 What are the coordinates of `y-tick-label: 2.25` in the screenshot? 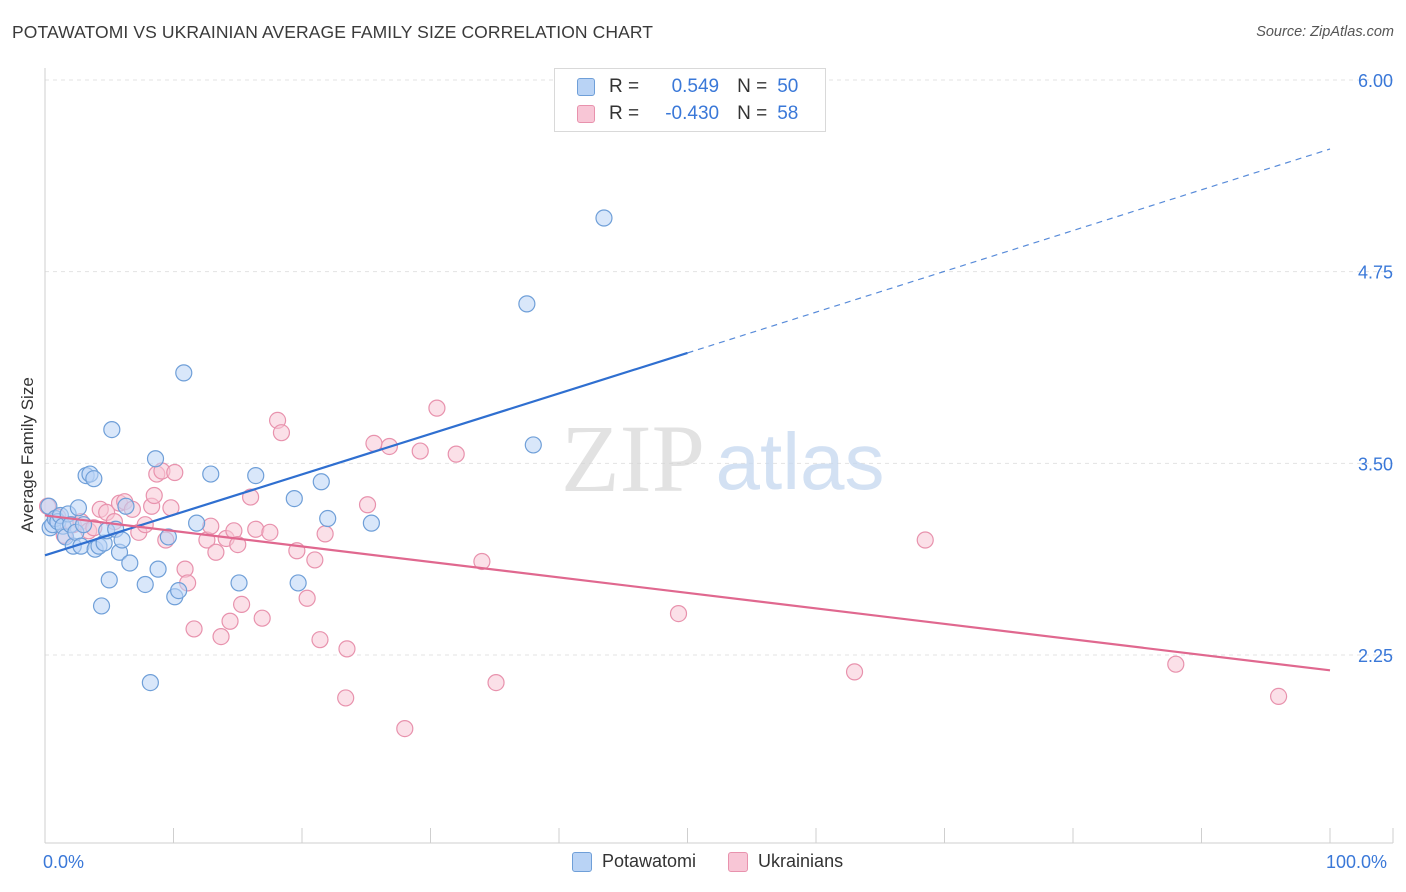 It's located at (1375, 656).